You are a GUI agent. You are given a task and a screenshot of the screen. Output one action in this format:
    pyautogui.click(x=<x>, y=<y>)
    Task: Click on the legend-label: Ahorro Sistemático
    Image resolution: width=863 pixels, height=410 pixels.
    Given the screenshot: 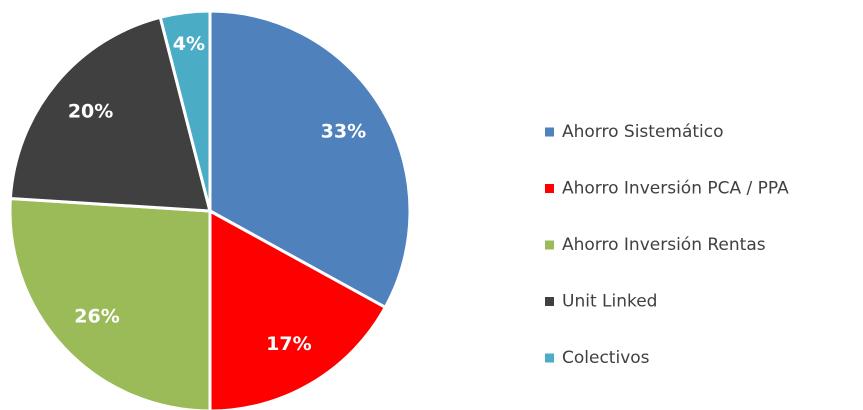 What is the action you would take?
    pyautogui.click(x=643, y=132)
    